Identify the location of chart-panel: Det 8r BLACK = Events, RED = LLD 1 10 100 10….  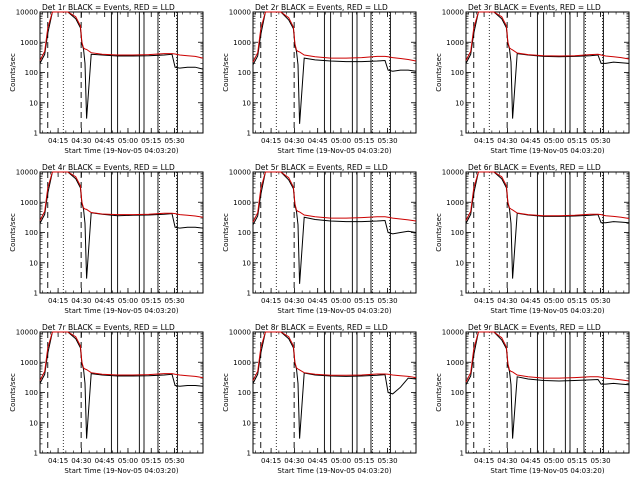
(319, 399).